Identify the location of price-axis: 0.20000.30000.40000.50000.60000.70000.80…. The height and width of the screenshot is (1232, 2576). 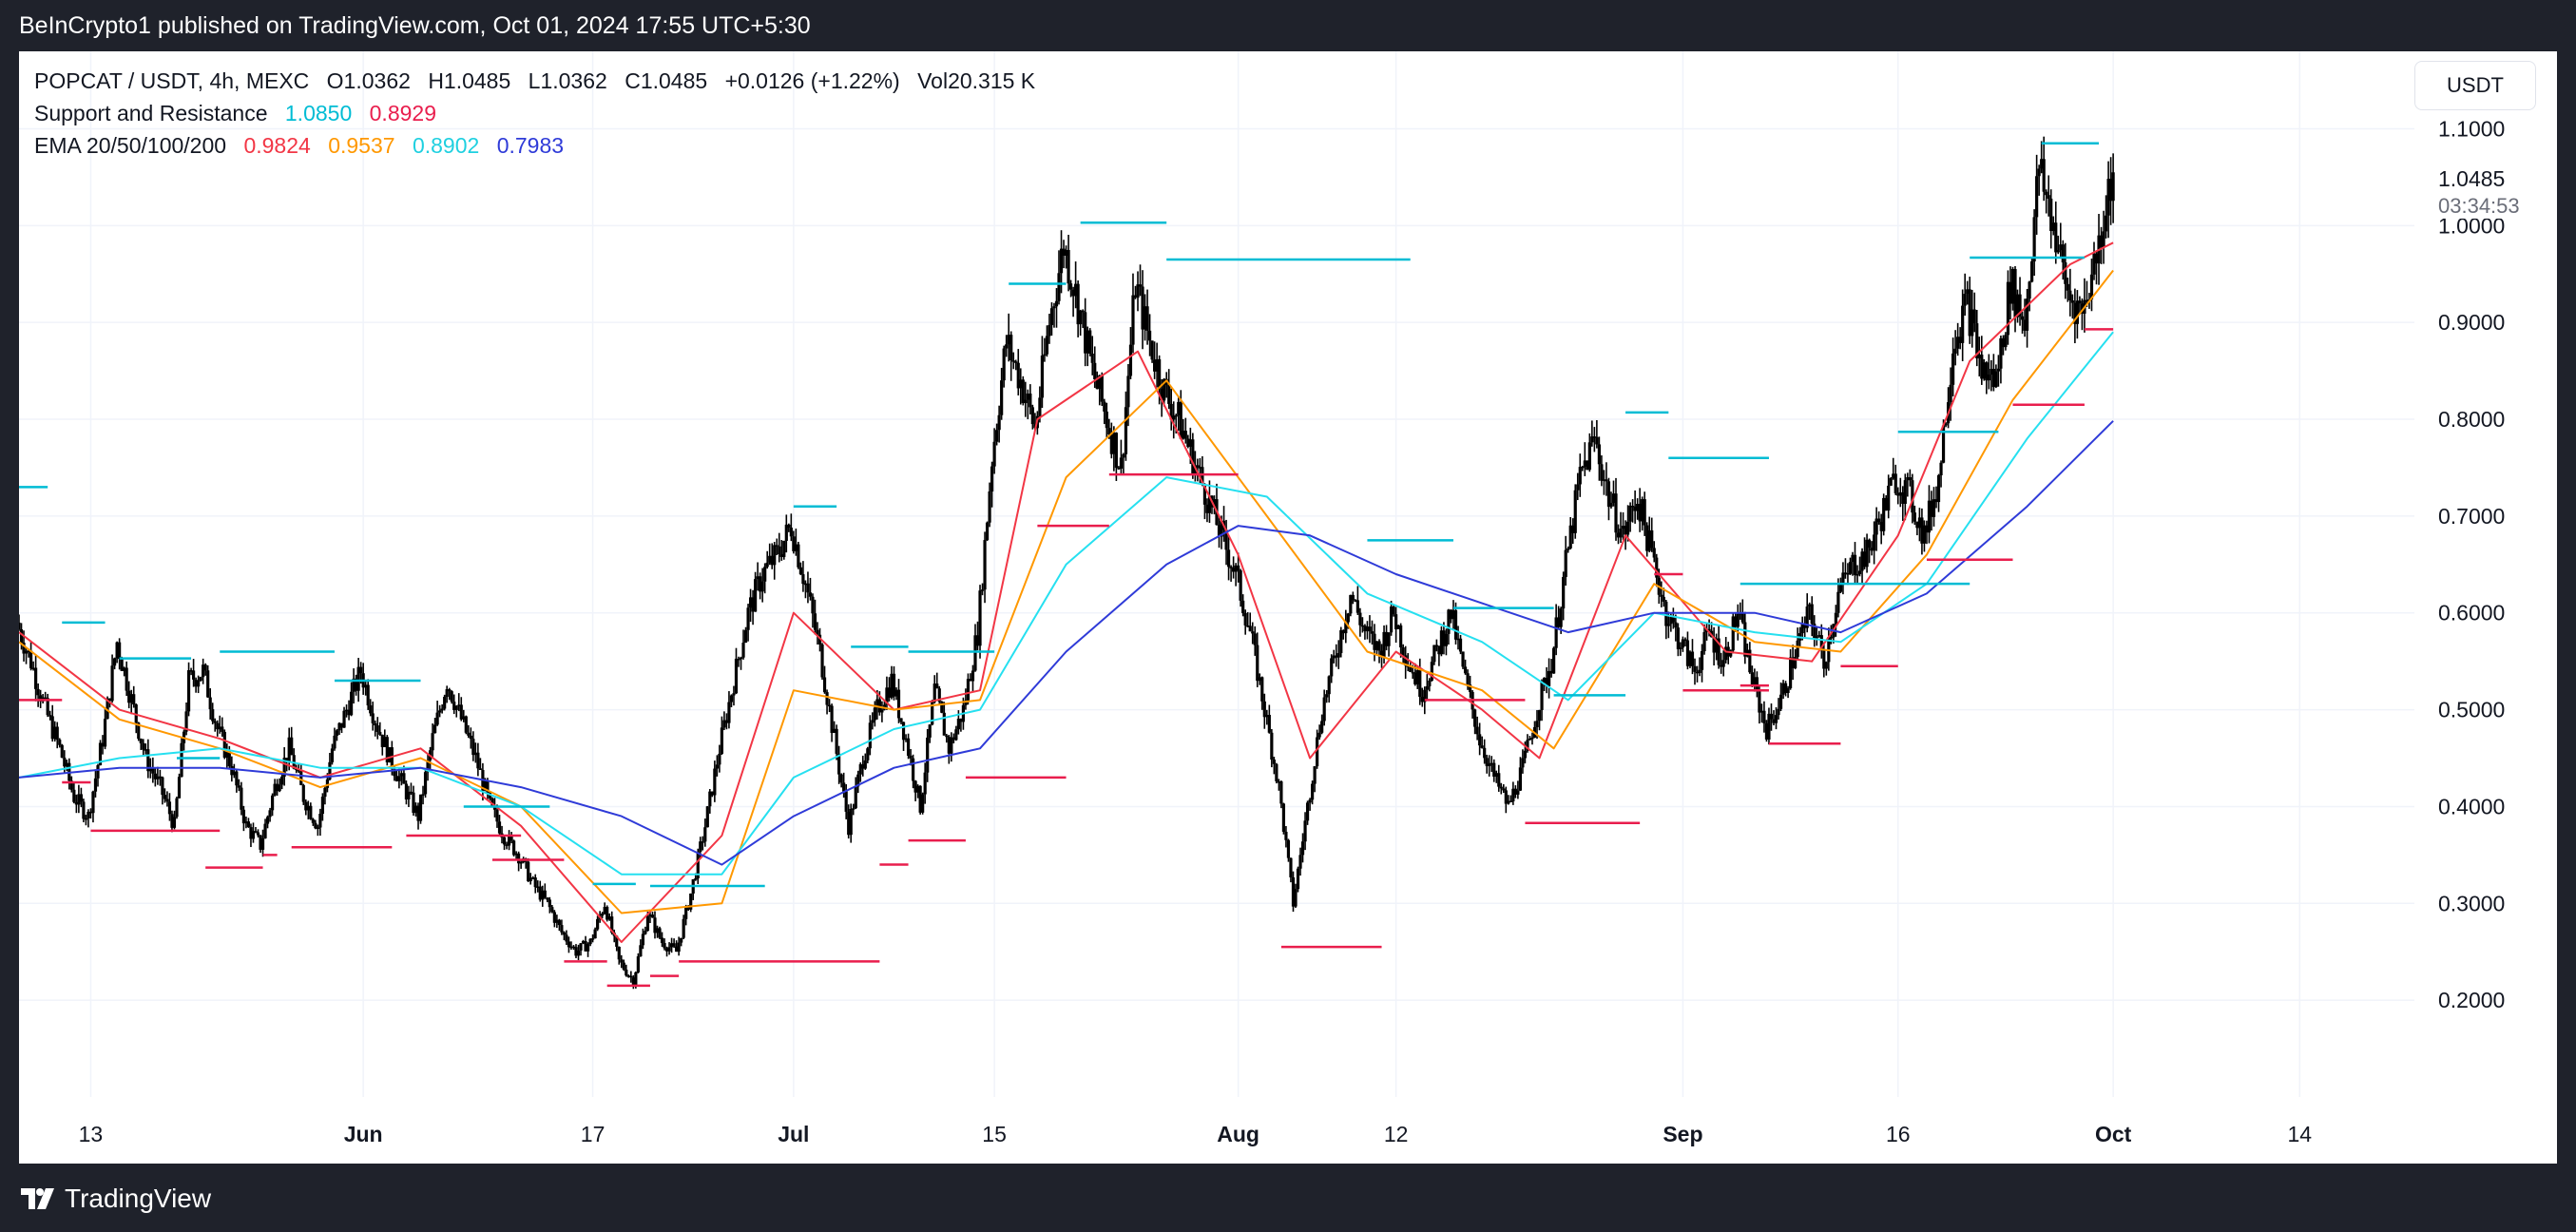
(2472, 564).